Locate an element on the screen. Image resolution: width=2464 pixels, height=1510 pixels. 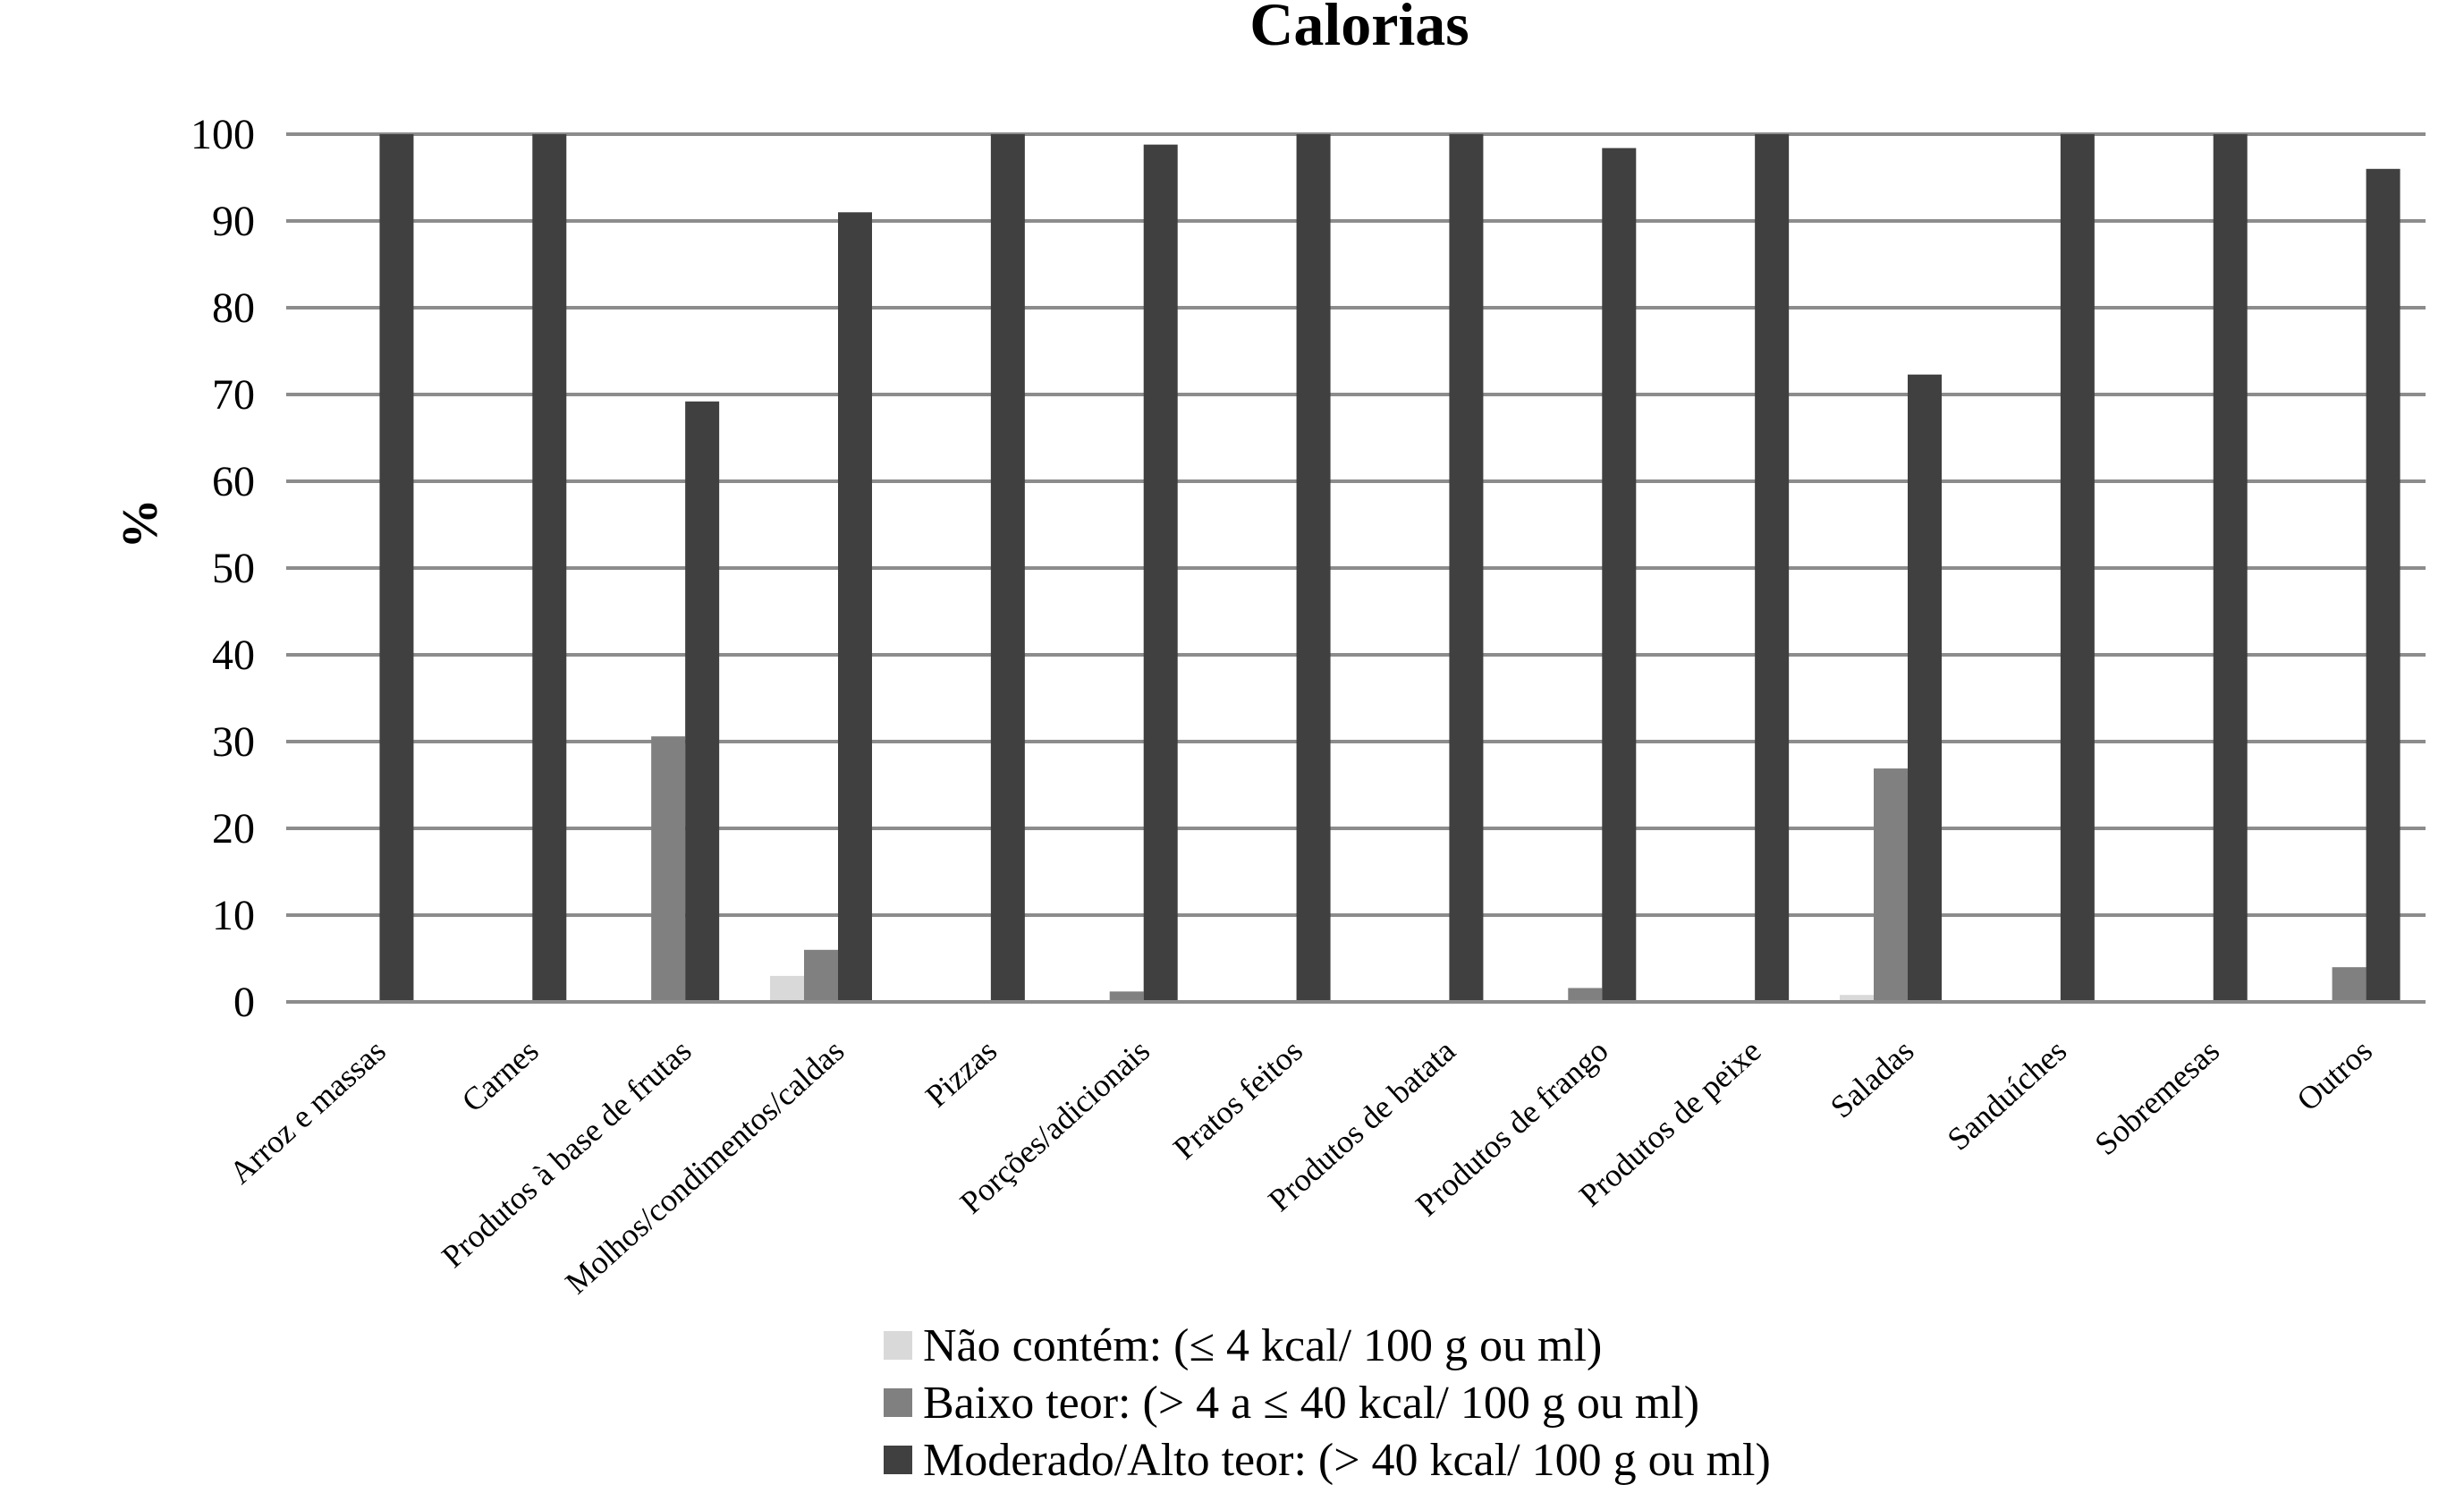
legend-label: Não contém: (≤ 4 kcal/ 100 g ou ml) is located at coordinates (1262, 1345).